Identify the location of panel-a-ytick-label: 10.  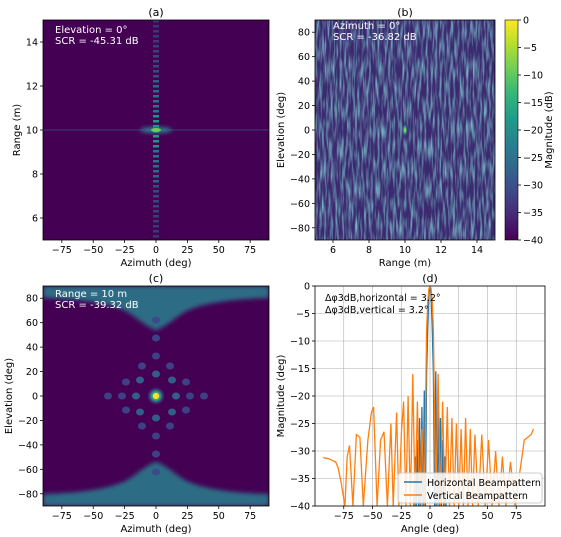
(32, 131).